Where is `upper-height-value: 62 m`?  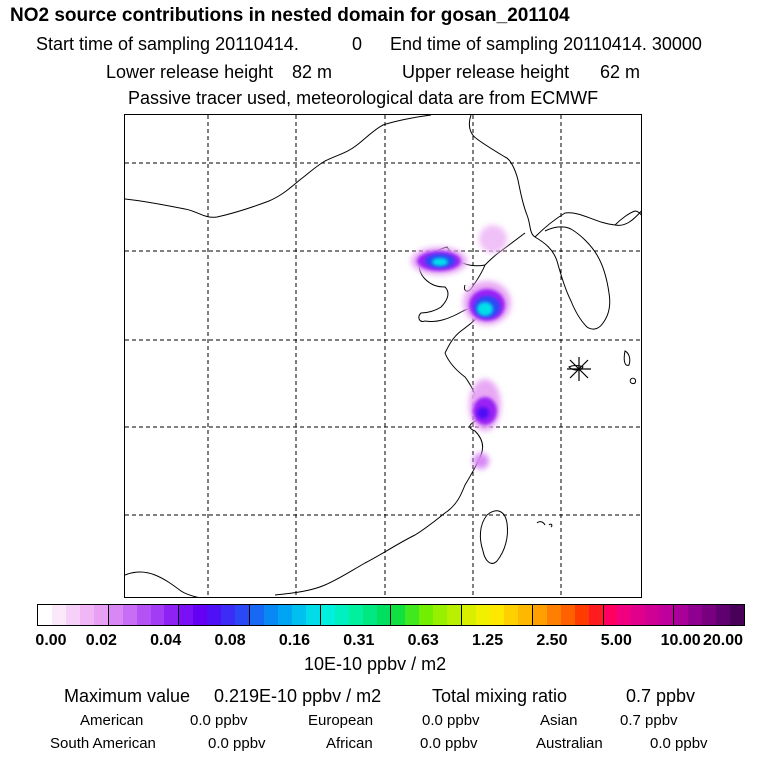 upper-height-value: 62 m is located at coordinates (620, 72).